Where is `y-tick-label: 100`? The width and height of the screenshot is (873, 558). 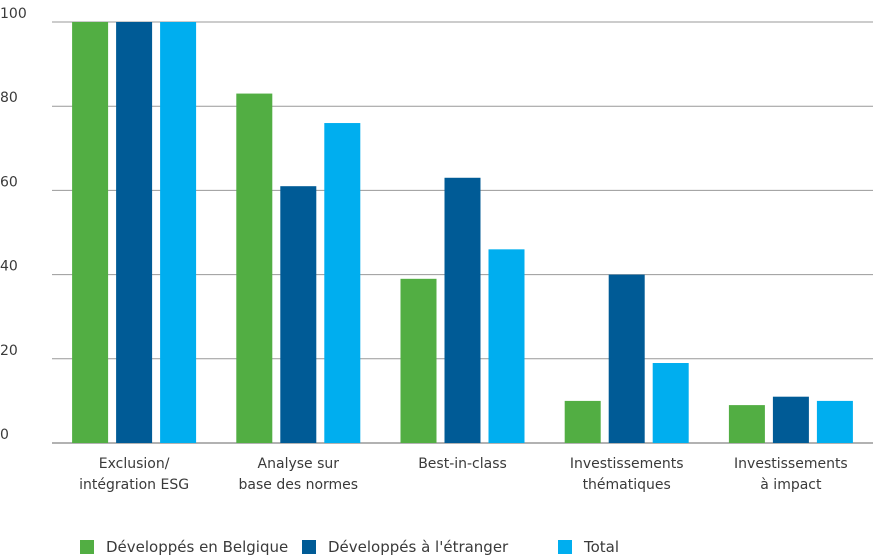 y-tick-label: 100 is located at coordinates (13, 14).